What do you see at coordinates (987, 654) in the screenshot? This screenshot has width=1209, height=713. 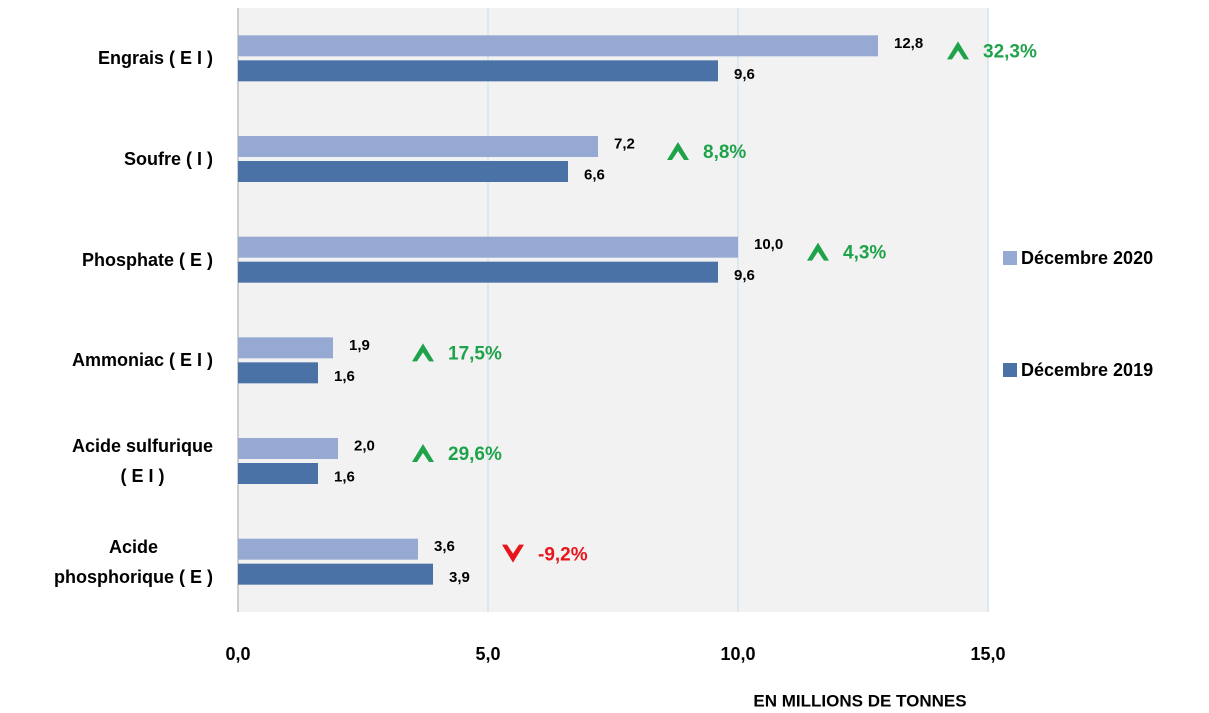 I see `x-tick-label: 15,0` at bounding box center [987, 654].